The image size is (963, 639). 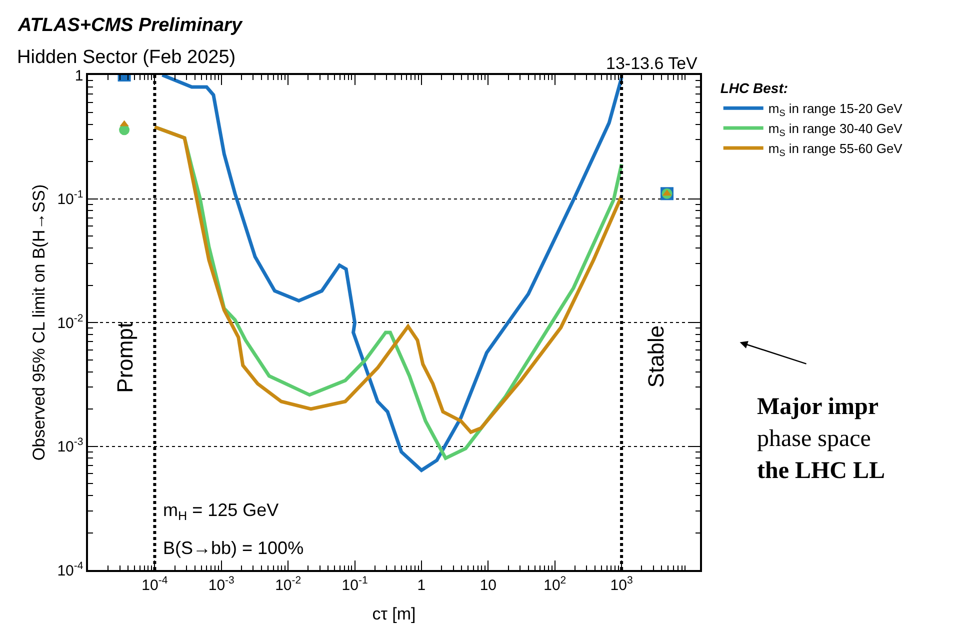 I want to click on text: Major impr, so click(x=818, y=407).